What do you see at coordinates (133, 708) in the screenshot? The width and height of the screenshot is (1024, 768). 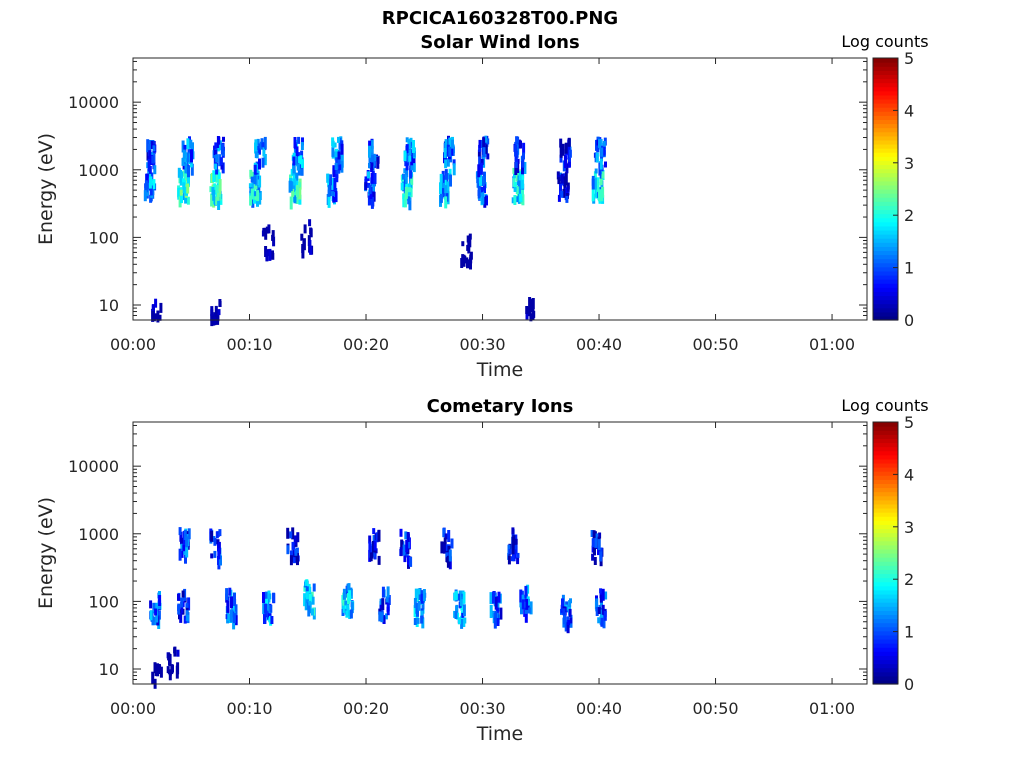 I see `x-tick-label: 00:00` at bounding box center [133, 708].